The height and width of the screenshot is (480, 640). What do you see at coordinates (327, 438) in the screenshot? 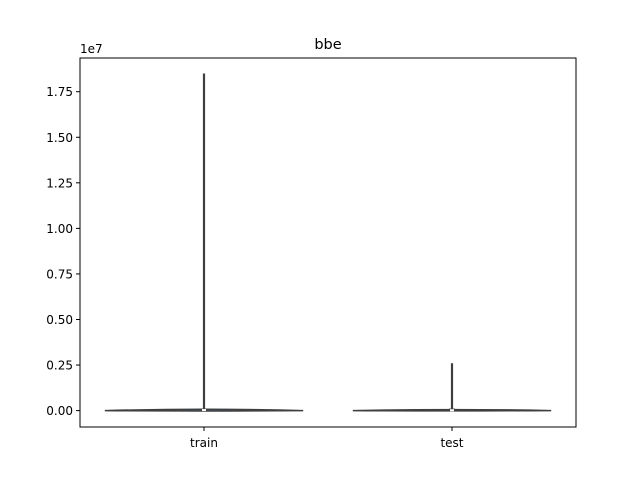
I see `x-axis: train test` at bounding box center [327, 438].